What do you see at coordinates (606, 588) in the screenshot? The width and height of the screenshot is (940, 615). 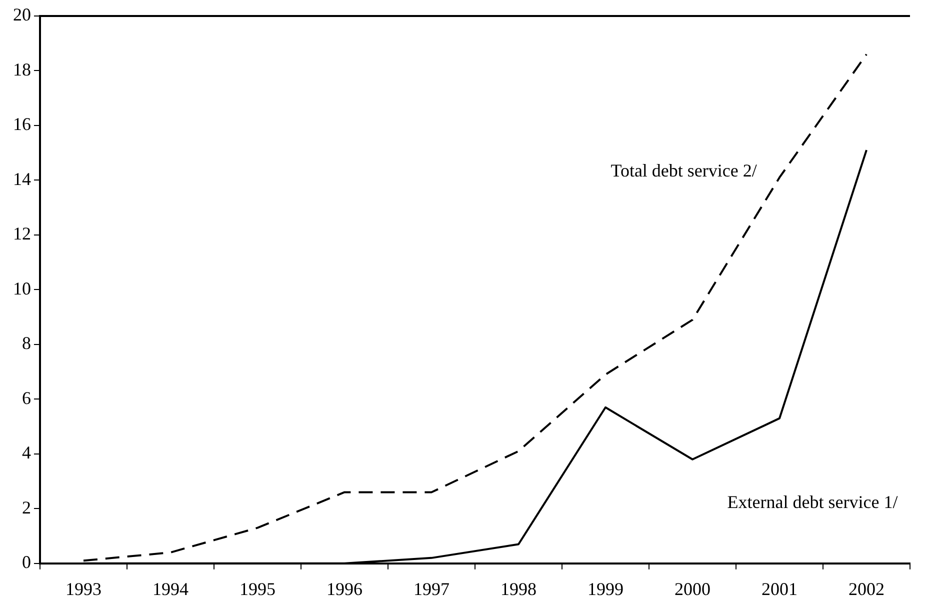 I see `x-tick-label: 1999` at bounding box center [606, 588].